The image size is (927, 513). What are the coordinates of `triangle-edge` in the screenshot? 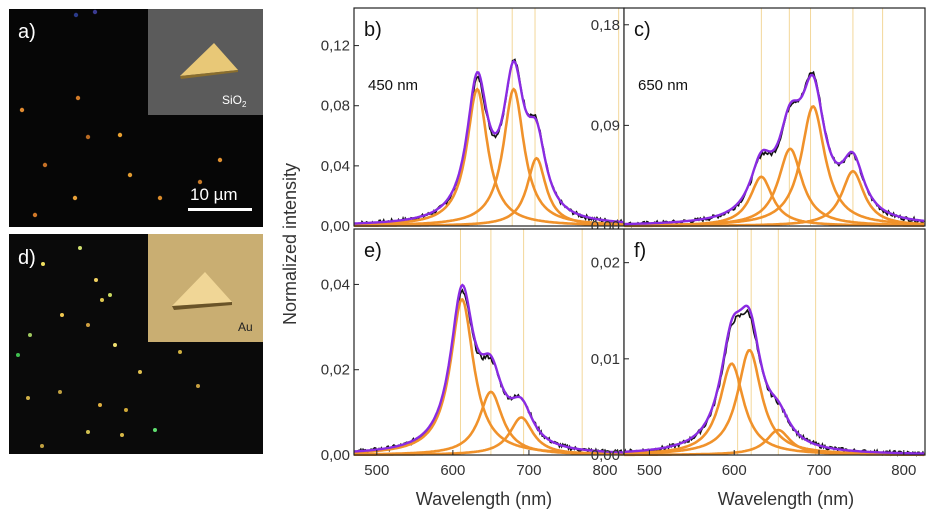 It's located at (209, 74).